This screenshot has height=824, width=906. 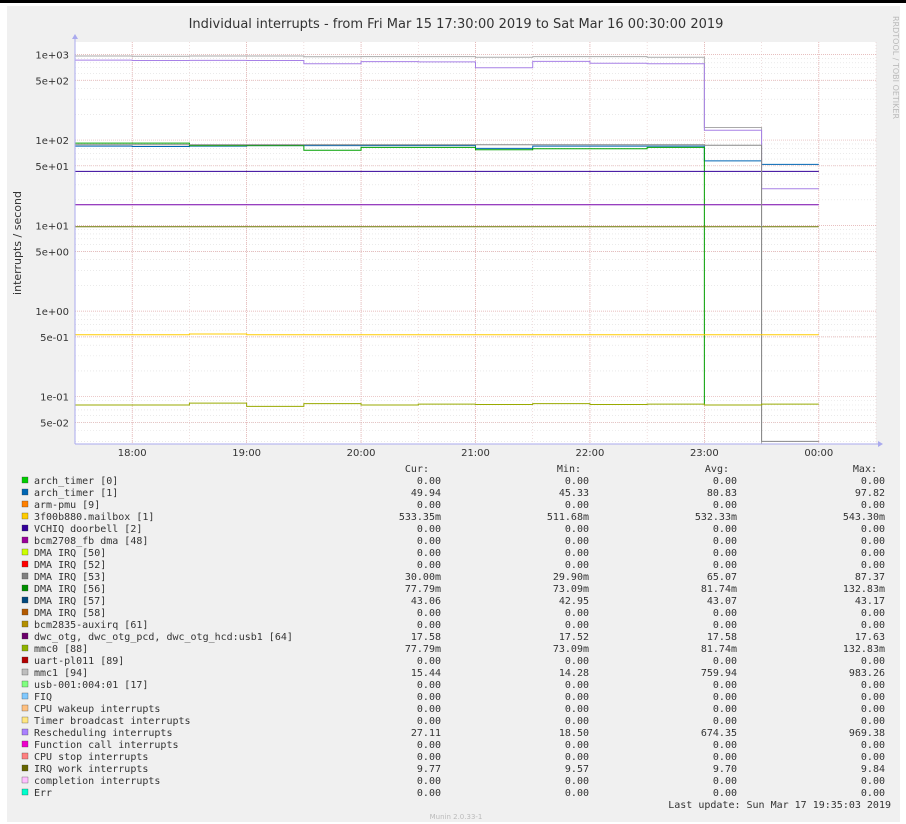 What do you see at coordinates (91, 541) in the screenshot?
I see `legend-name: bcm2708_fb dma [48]` at bounding box center [91, 541].